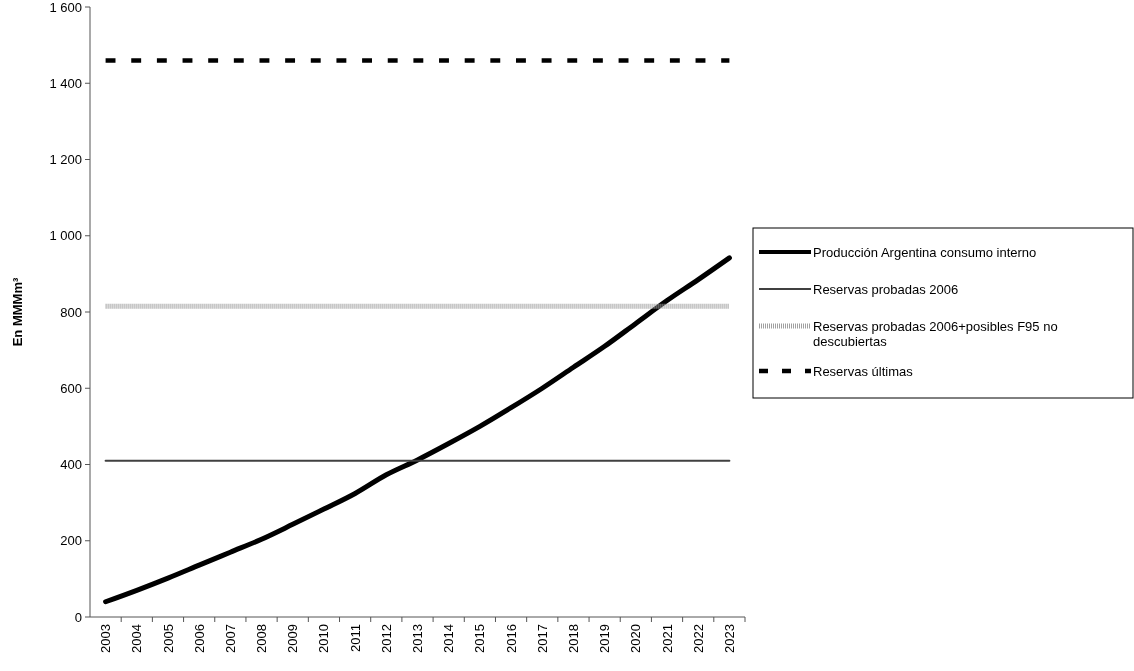 This screenshot has height=671, width=1134. Describe the element at coordinates (71, 465) in the screenshot. I see `y-tick-label: 400` at that location.